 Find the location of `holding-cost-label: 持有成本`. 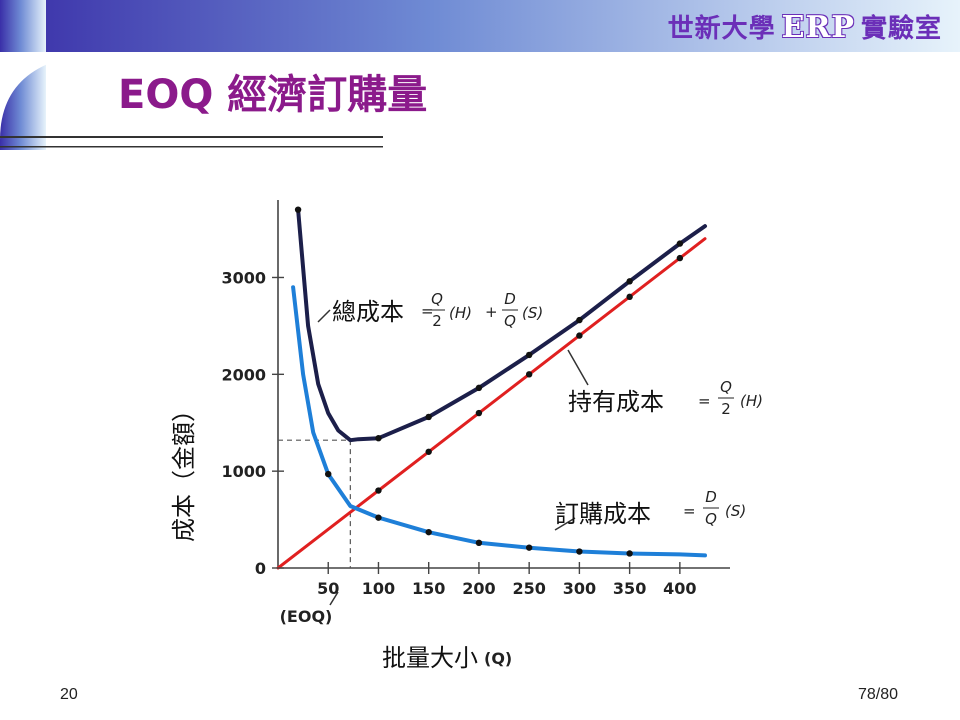

holding-cost-label: 持有成本 is located at coordinates (616, 402).